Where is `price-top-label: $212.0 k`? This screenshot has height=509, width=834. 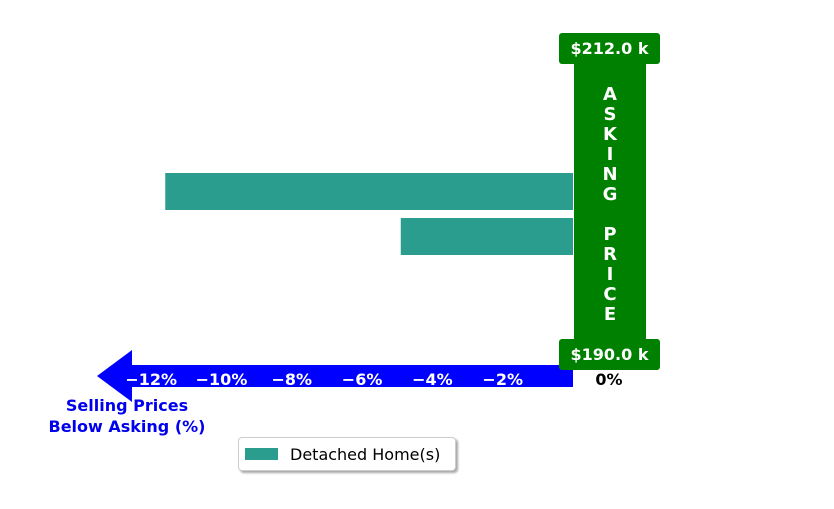 price-top-label: $212.0 k is located at coordinates (610, 48).